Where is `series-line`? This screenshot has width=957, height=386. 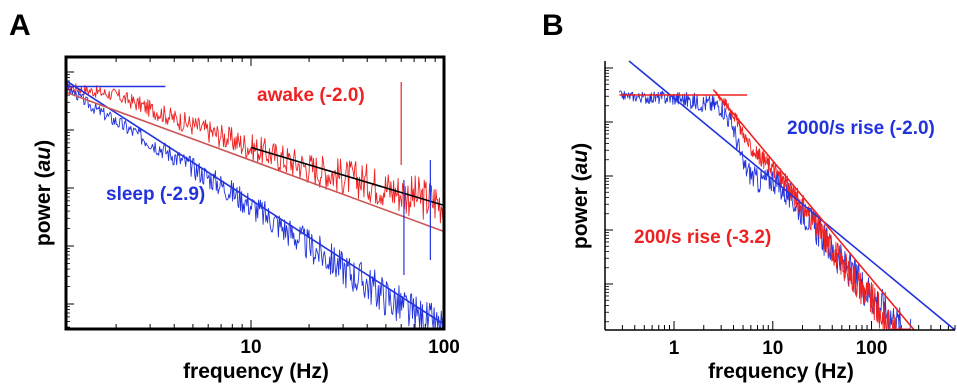 series-line is located at coordinates (255, 153).